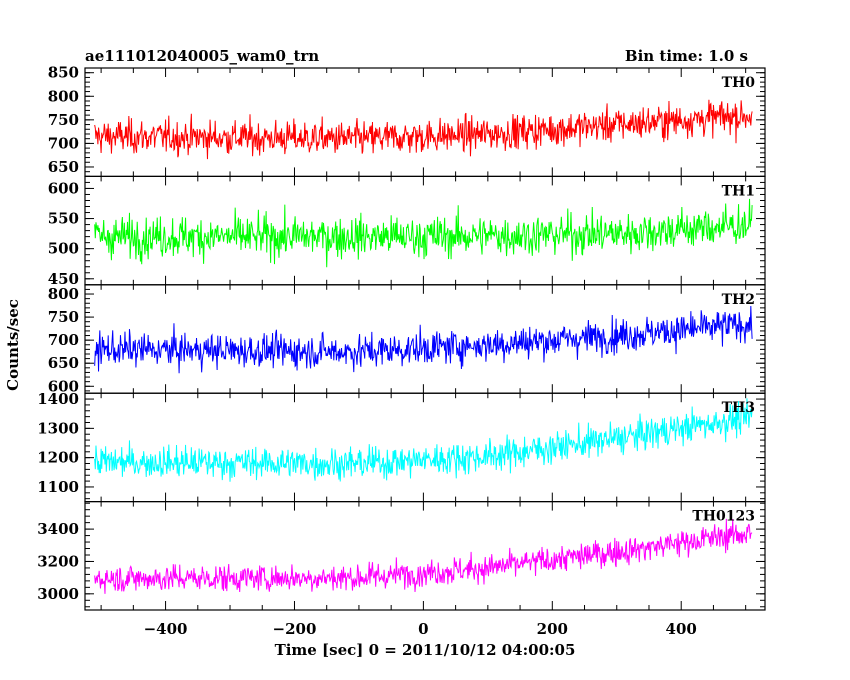 The image size is (850, 680). What do you see at coordinates (423, 629) in the screenshot?
I see `x-tick-label: 0` at bounding box center [423, 629].